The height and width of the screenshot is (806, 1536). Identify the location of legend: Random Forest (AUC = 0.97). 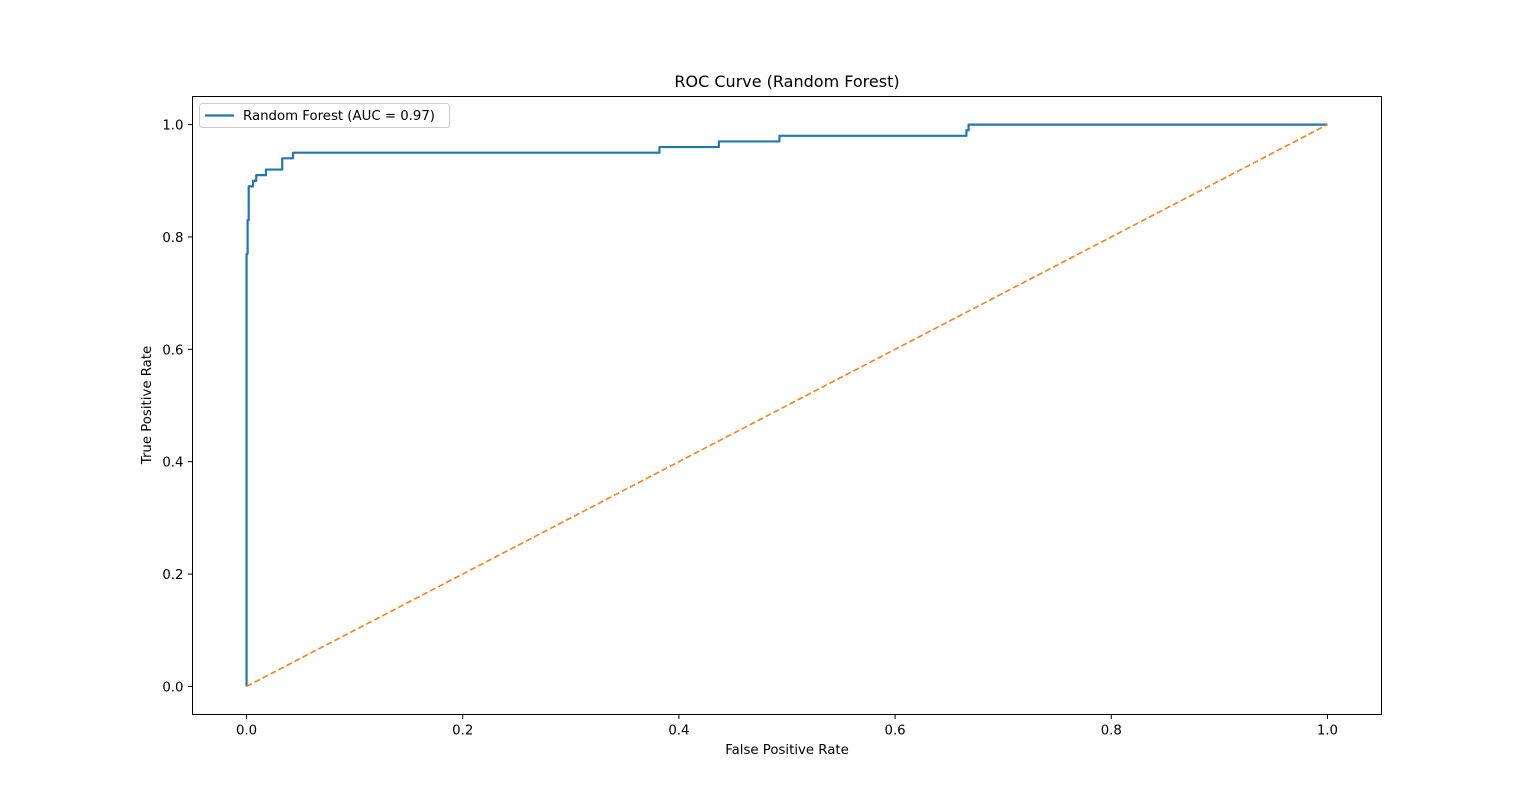
(324, 115).